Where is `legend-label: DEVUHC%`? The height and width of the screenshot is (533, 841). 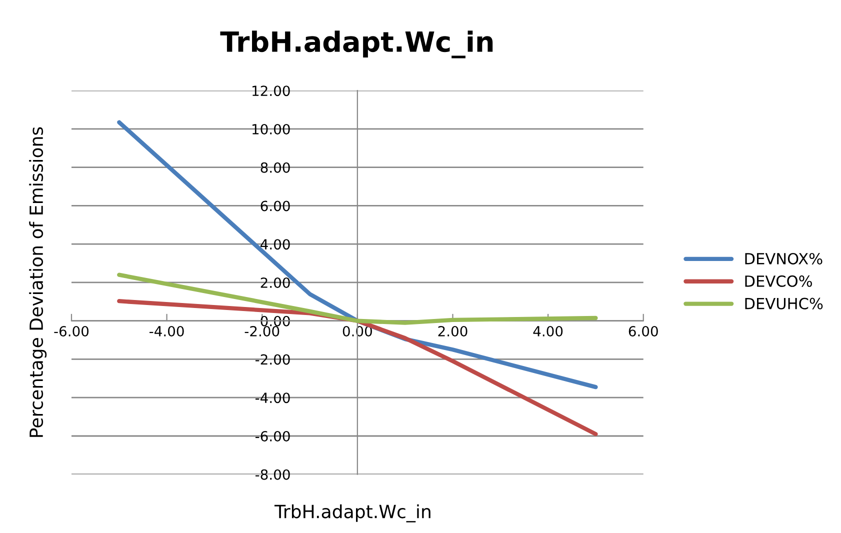 legend-label: DEVUHC% is located at coordinates (784, 304).